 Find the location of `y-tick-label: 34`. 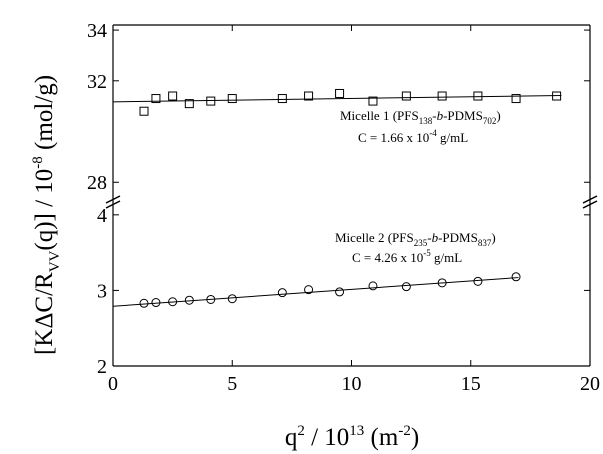

y-tick-label: 34 is located at coordinates (97, 31).